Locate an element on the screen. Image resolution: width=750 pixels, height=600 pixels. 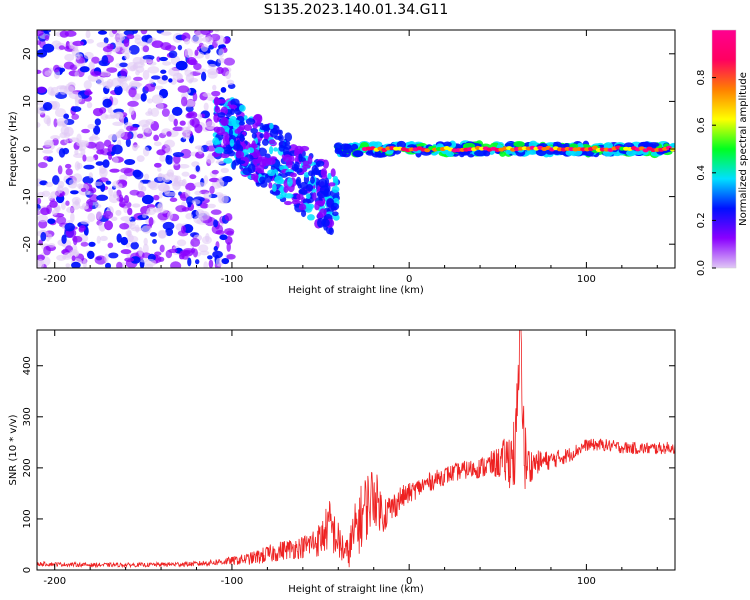
snr-xtick-label: -200 is located at coordinates (54, 581).